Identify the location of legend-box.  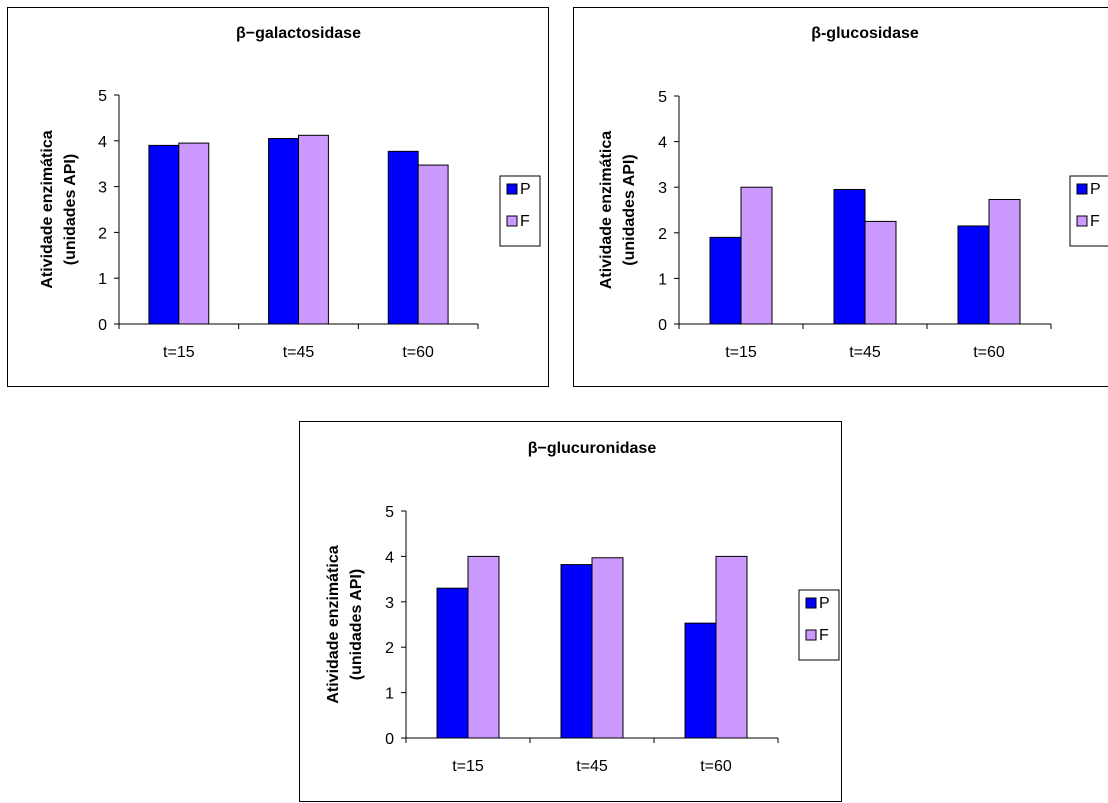
(1088, 211).